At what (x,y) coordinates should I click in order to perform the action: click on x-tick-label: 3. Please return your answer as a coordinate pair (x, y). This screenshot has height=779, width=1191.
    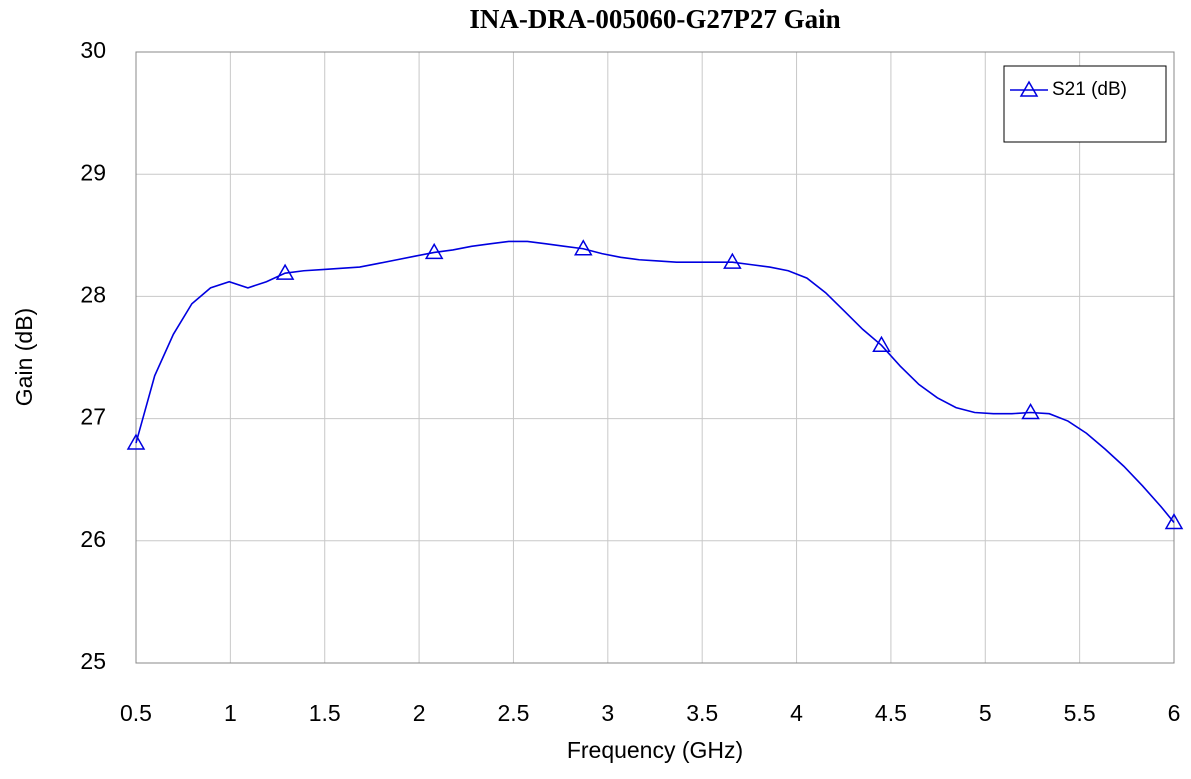
    Looking at the image, I should click on (607, 713).